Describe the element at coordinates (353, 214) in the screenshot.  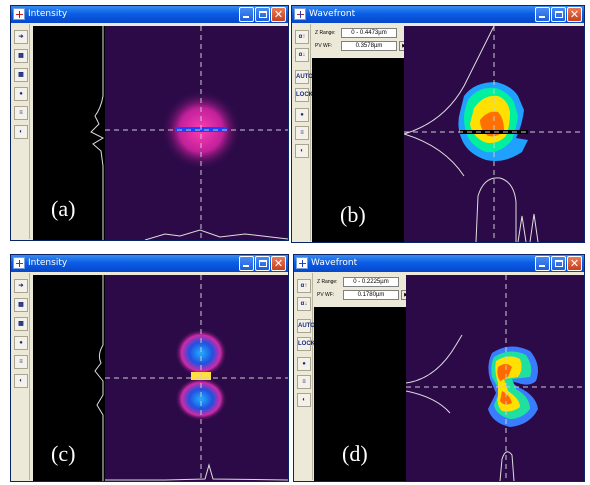
I see `panel-caption: (b)` at that location.